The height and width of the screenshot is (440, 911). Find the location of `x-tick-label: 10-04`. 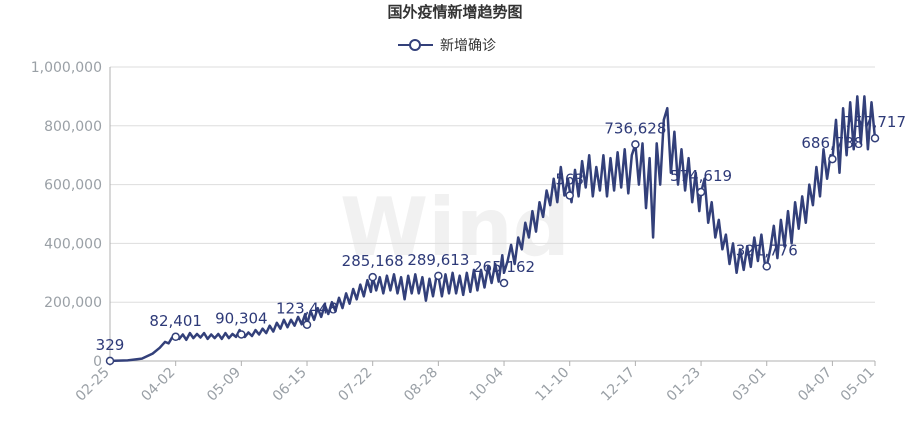

x-tick-label: 10-04 is located at coordinates (487, 384).